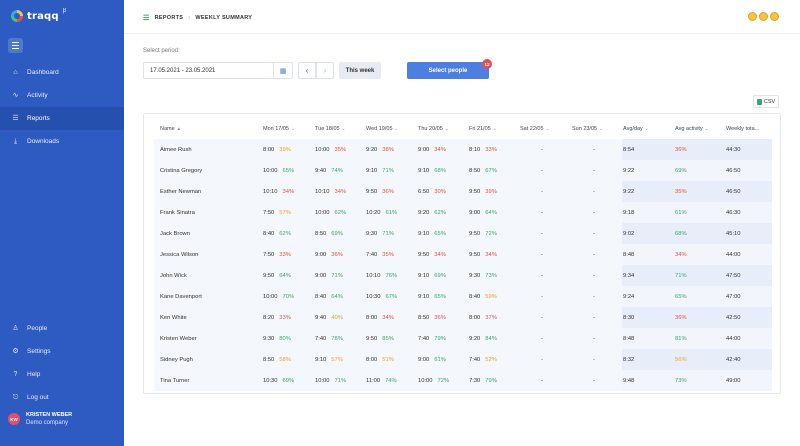  I want to click on column-header: Avg activity ⌄, so click(692, 128).